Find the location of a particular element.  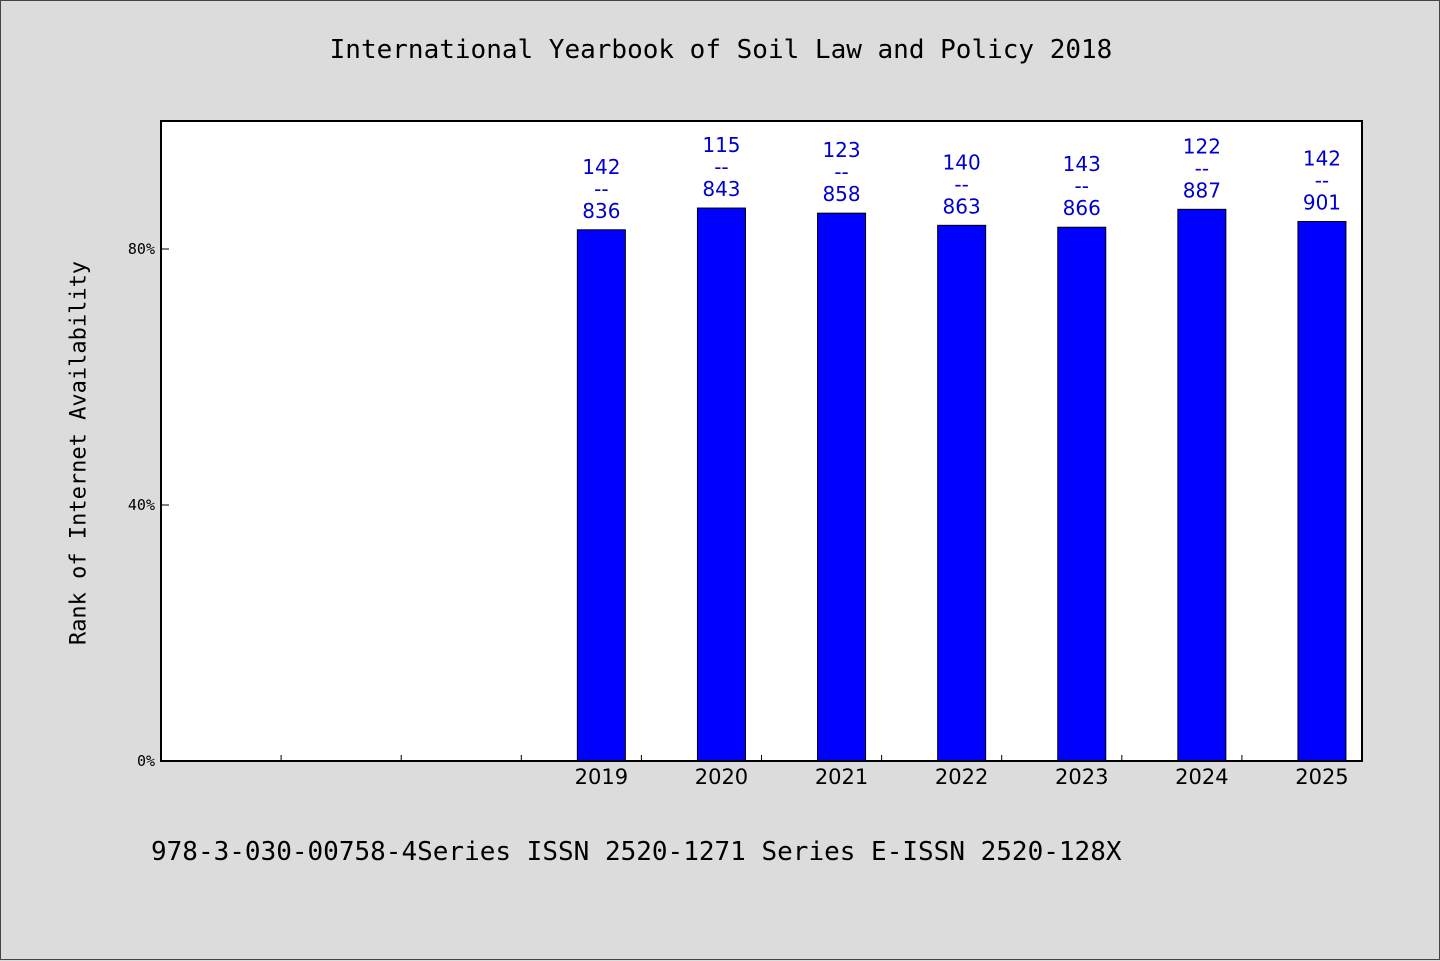

bar-label: 863 is located at coordinates (962, 206).